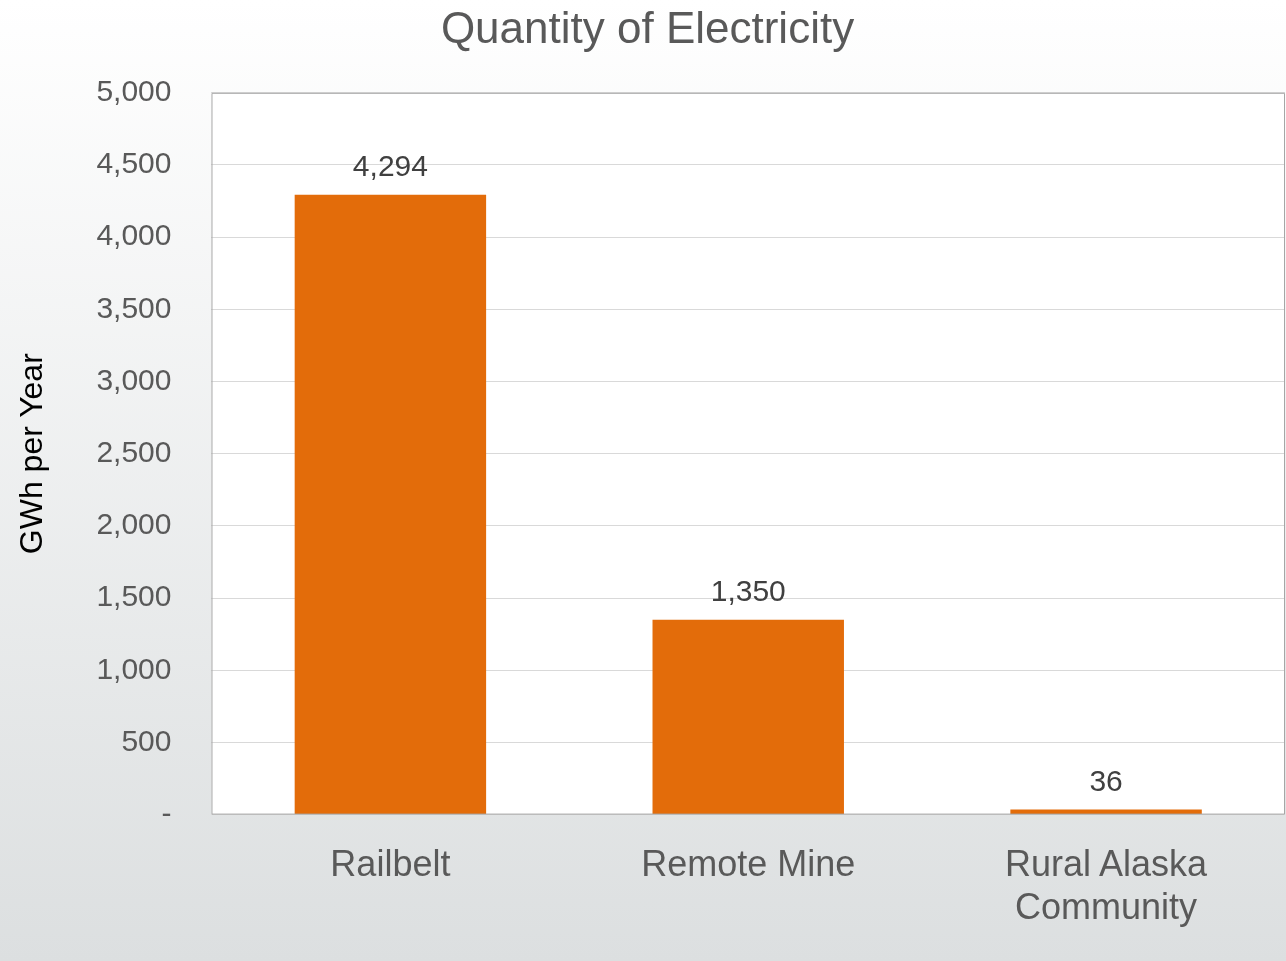 The height and width of the screenshot is (961, 1286). I want to click on y-tick-label: 4,000, so click(134, 235).